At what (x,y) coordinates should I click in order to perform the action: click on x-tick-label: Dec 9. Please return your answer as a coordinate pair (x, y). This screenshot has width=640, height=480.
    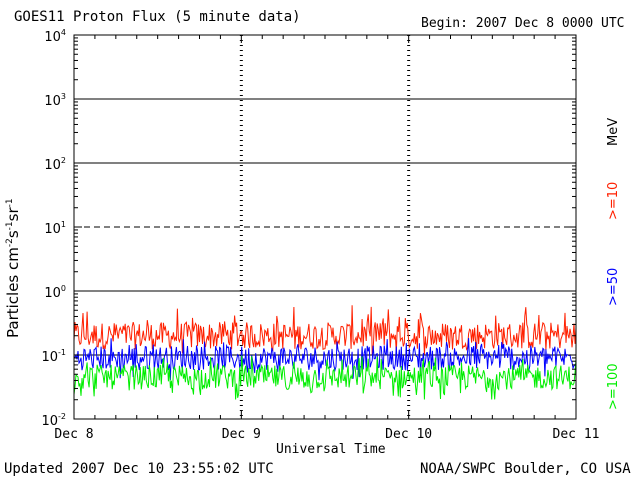
    Looking at the image, I should click on (241, 434).